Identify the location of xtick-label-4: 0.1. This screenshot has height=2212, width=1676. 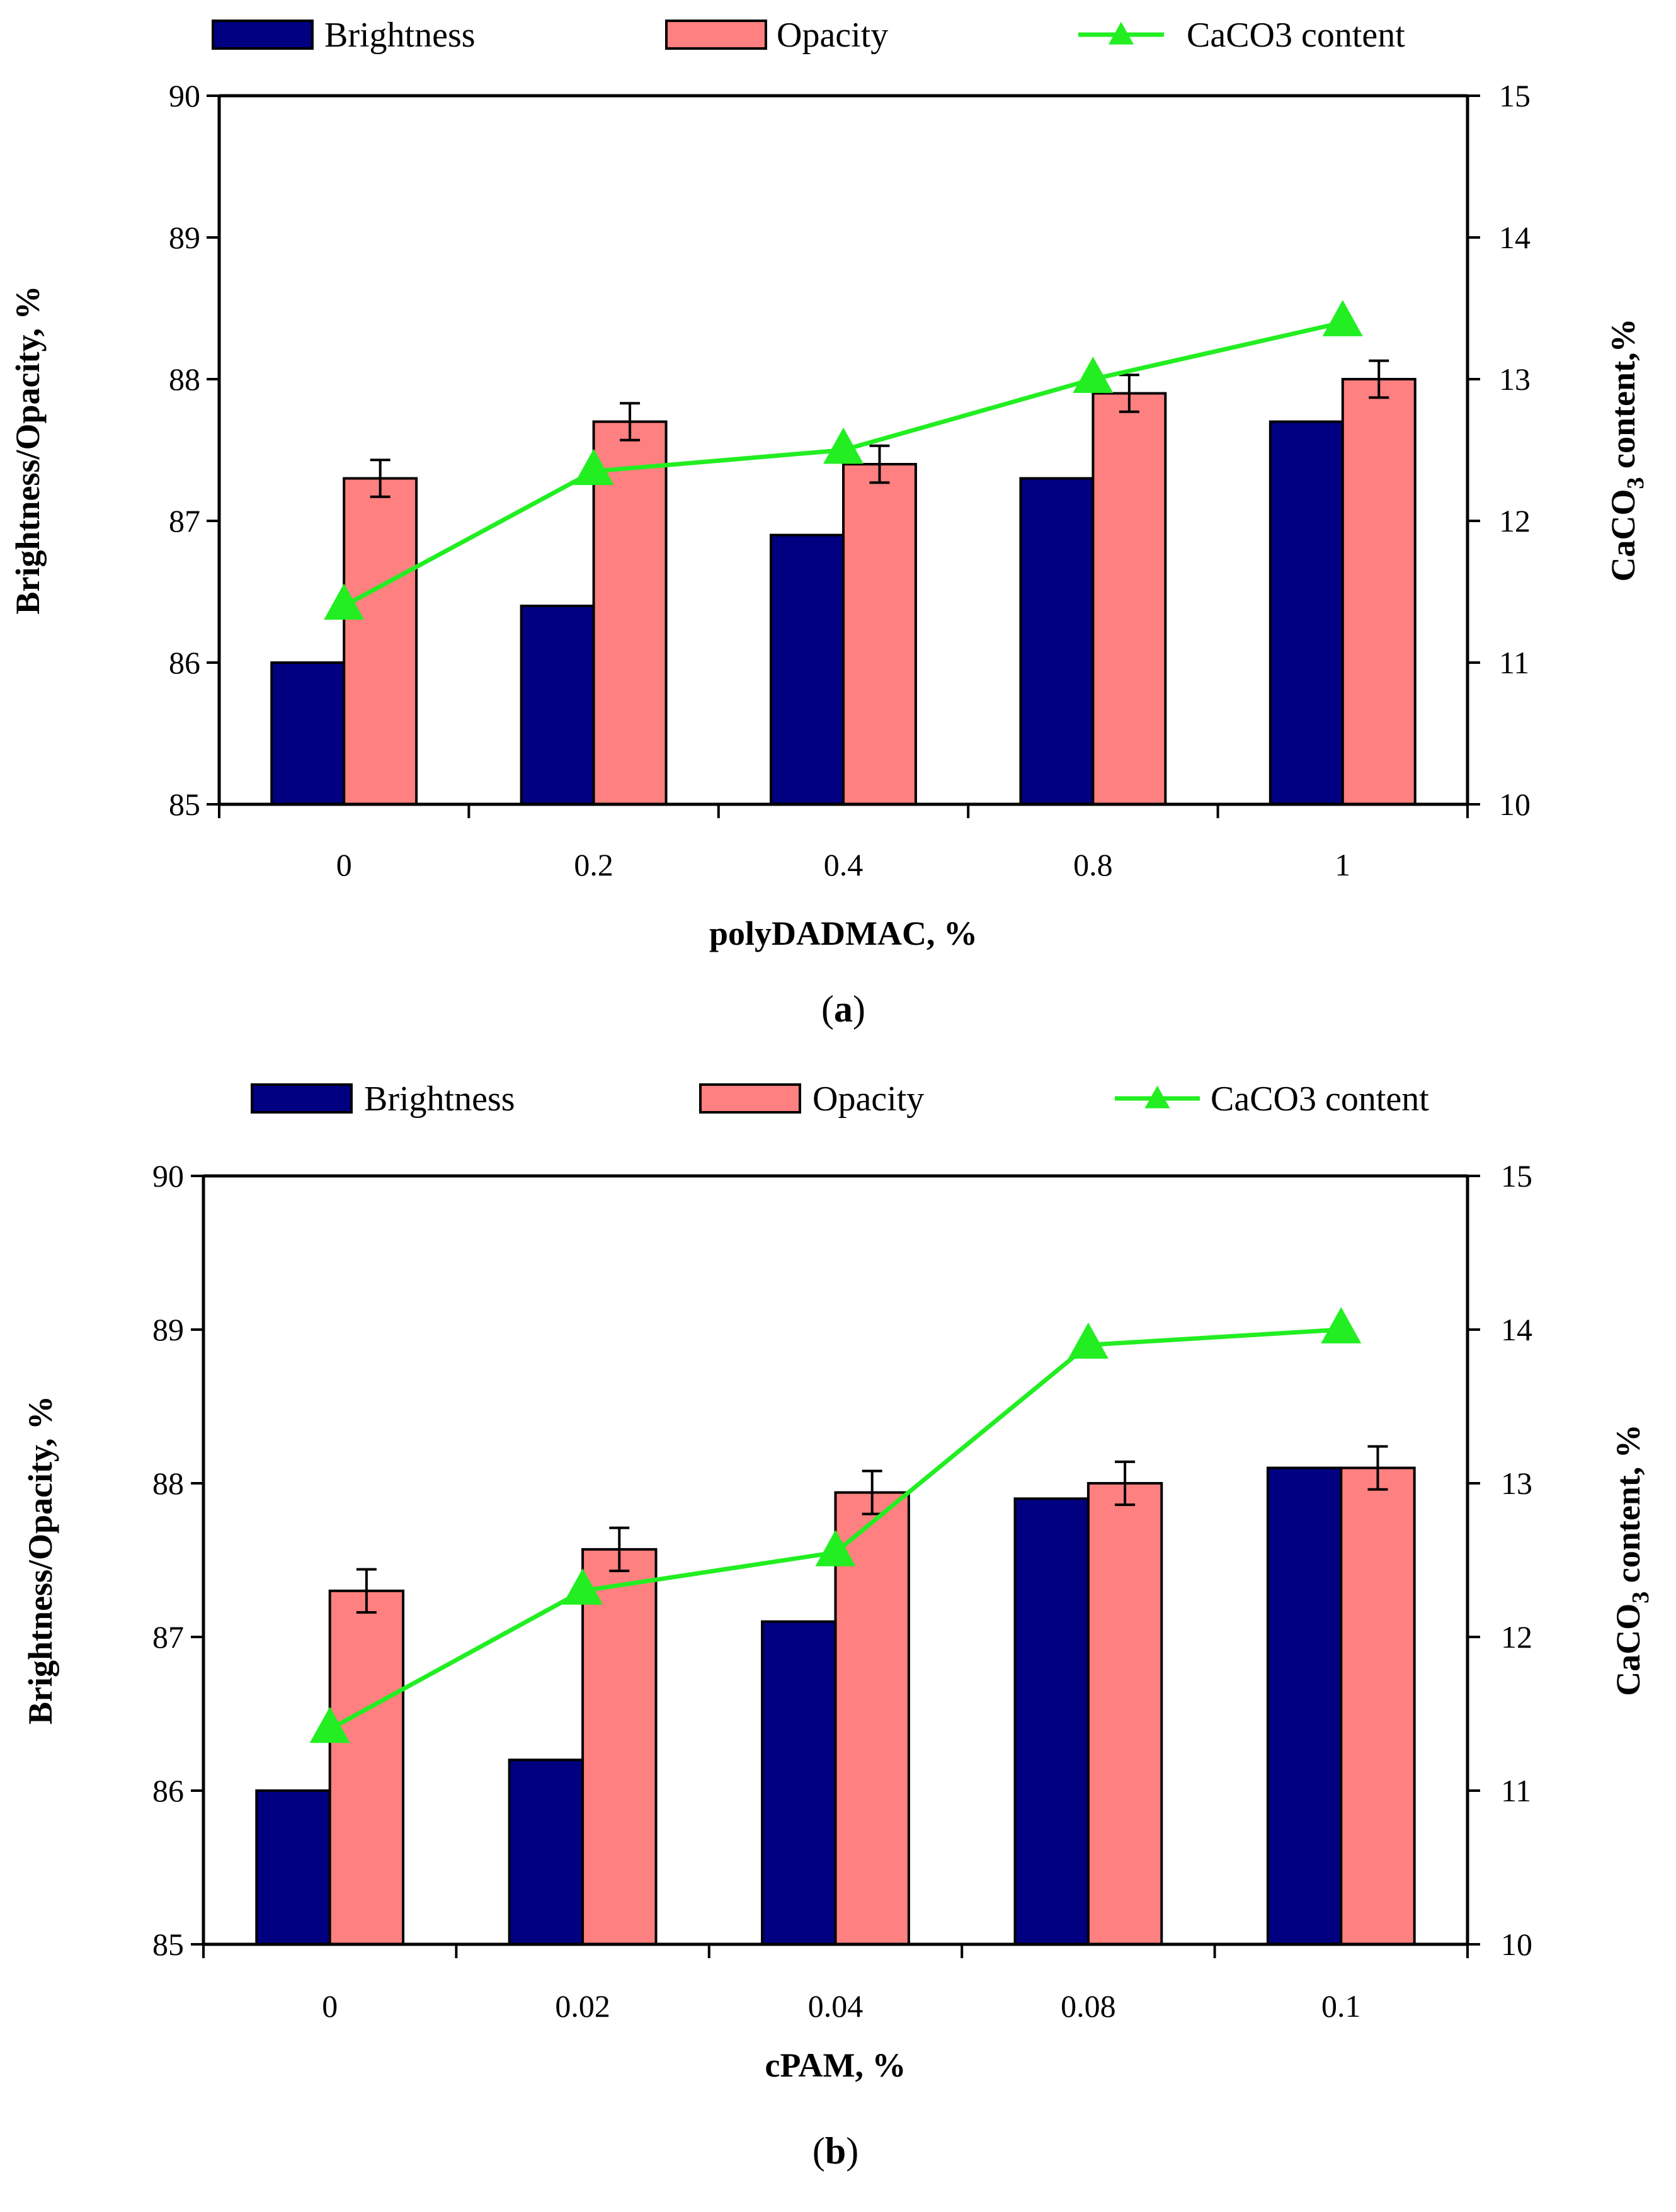
(1341, 2006).